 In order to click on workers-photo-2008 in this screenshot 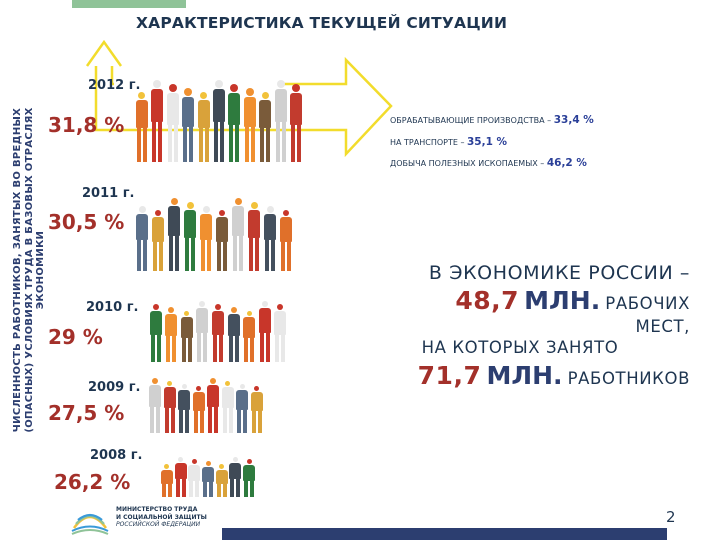, I will do `click(208, 476)`.